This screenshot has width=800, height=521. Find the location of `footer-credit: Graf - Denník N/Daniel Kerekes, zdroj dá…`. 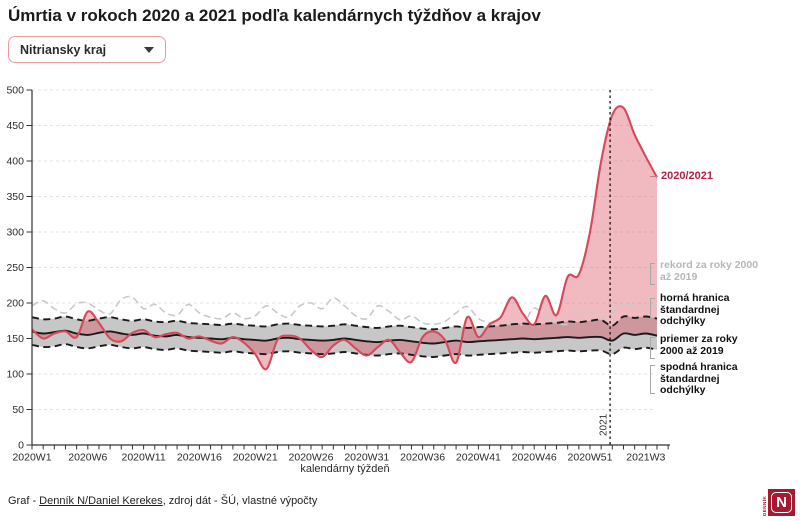

footer-credit: Graf - Denník N/Daniel Kerekes, zdroj dá… is located at coordinates (163, 501).